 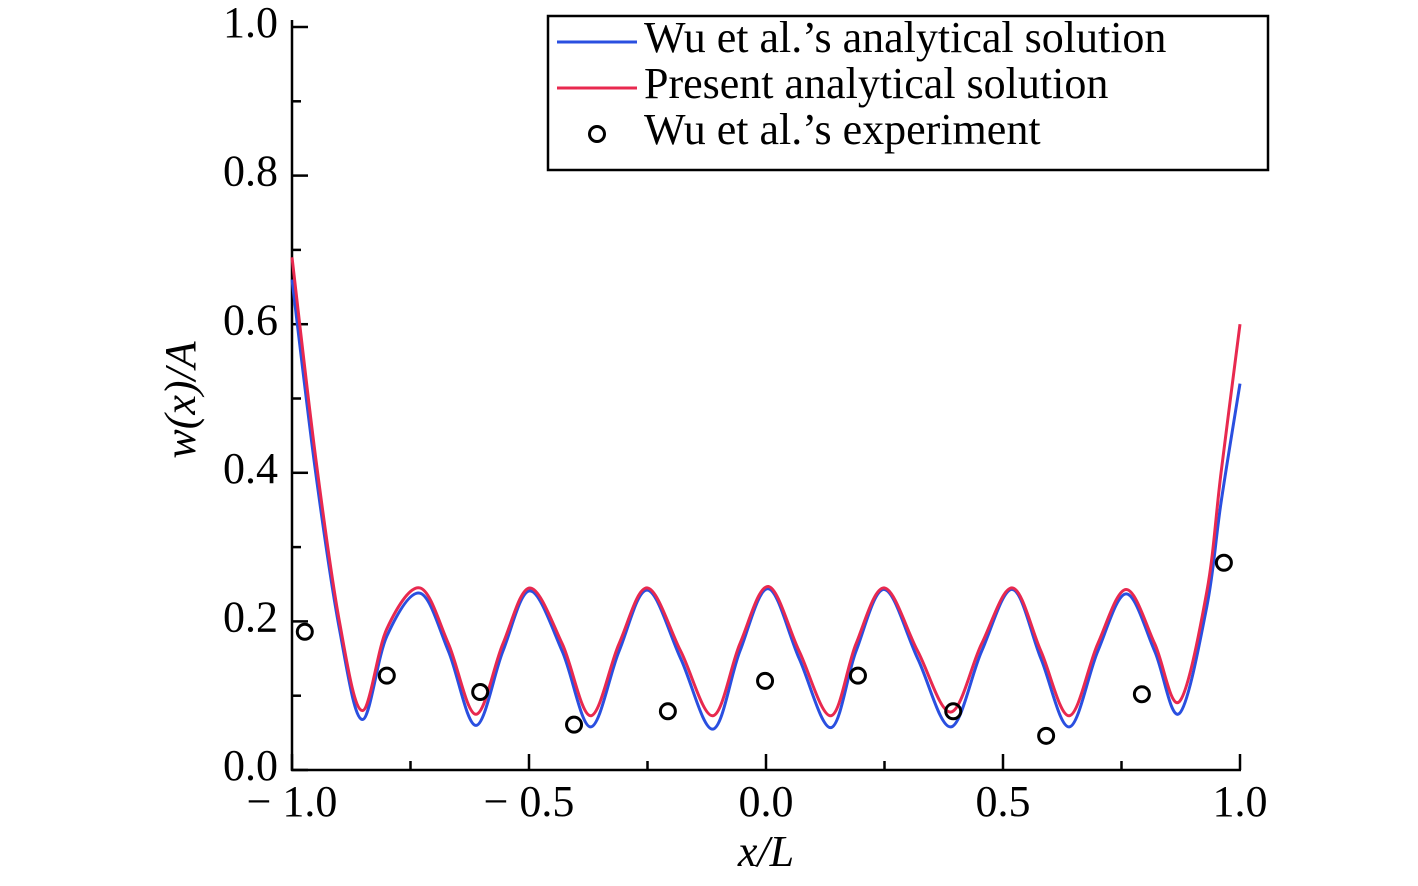 What do you see at coordinates (842, 129) in the screenshot?
I see `legend-label: Wu et al.’s experiment` at bounding box center [842, 129].